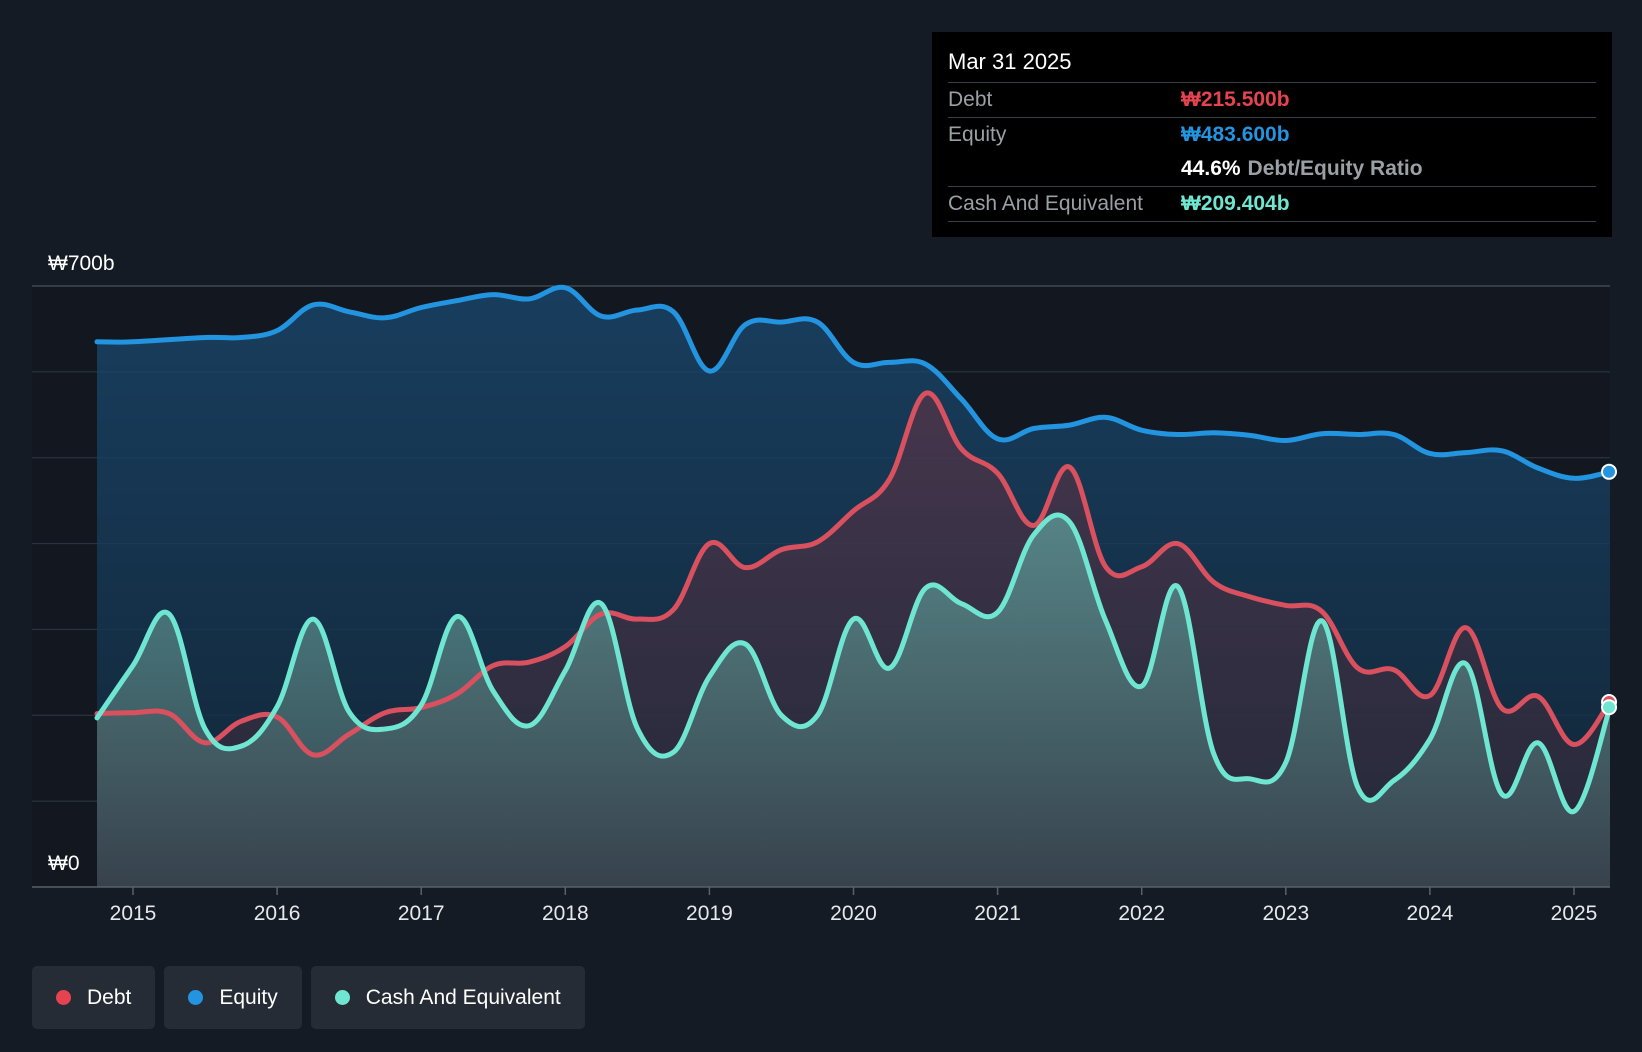 The width and height of the screenshot is (1642, 1052). What do you see at coordinates (709, 913) in the screenshot?
I see `x-tick-label-2019: 2019` at bounding box center [709, 913].